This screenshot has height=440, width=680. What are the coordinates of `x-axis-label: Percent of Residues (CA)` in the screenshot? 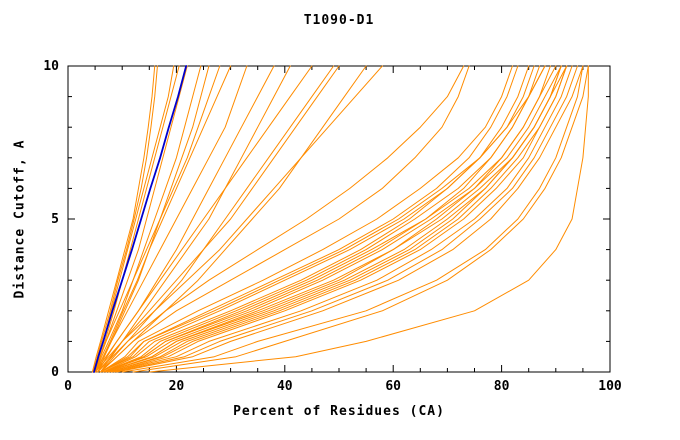 It's located at (339, 411).